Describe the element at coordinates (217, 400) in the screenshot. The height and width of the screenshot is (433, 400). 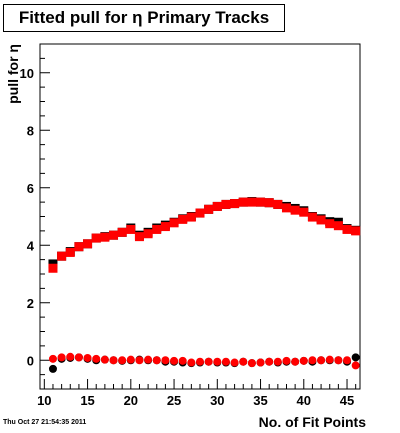
I see `x-tick-label: 30` at that location.